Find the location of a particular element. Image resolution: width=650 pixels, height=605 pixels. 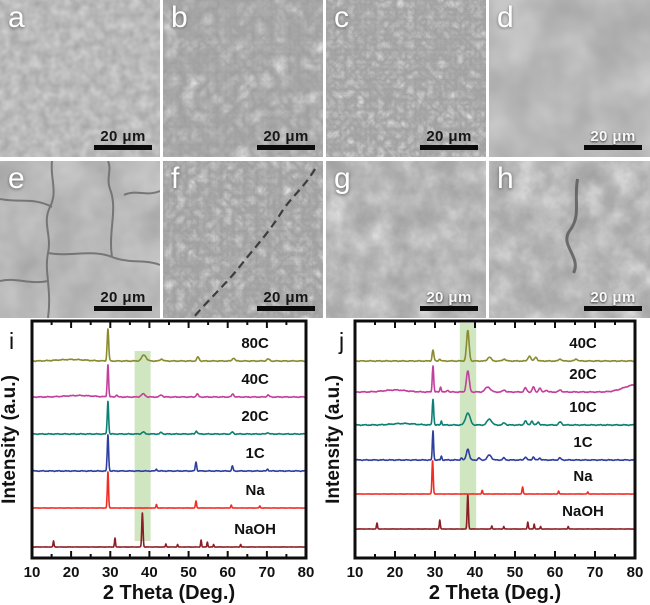

sem-panel-a: a 20 μm is located at coordinates (80, 78).